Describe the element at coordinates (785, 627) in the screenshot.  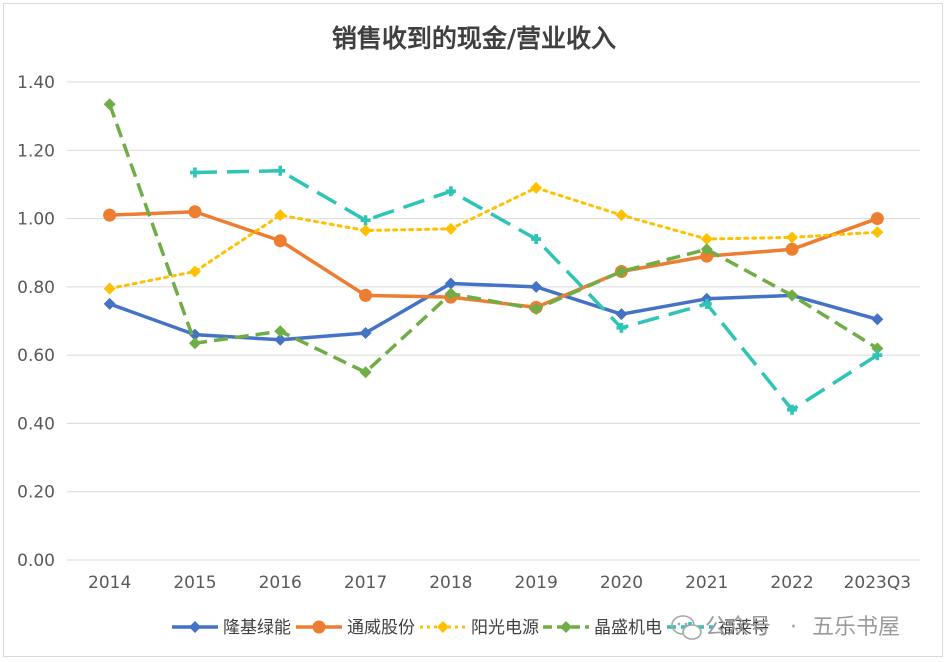
I see `watermark: 公众号 · 五乐书屋` at that location.